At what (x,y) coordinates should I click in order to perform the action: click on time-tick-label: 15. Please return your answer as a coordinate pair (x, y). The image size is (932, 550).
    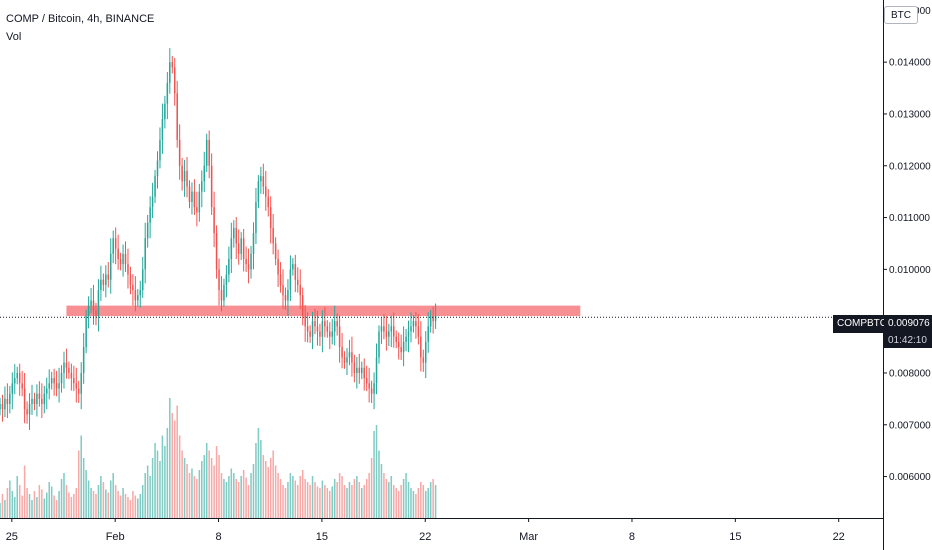
    Looking at the image, I should click on (322, 537).